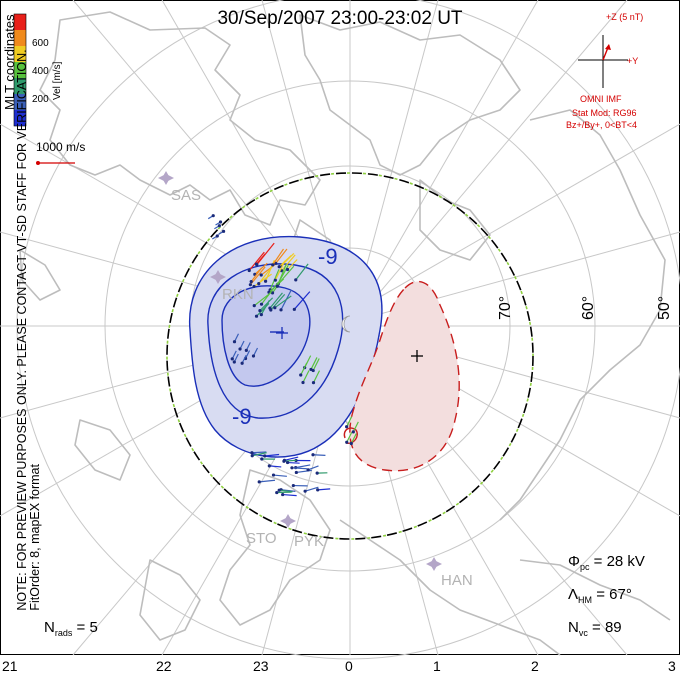  I want to click on mlt-label-2: 2, so click(535, 666).